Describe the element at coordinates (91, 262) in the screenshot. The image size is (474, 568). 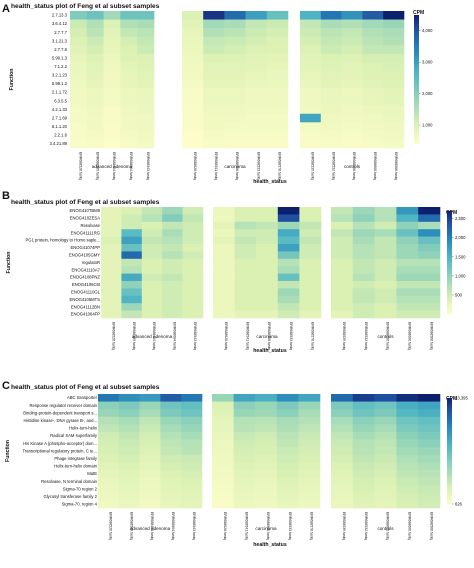
I see `row-label: regulatoR` at that location.